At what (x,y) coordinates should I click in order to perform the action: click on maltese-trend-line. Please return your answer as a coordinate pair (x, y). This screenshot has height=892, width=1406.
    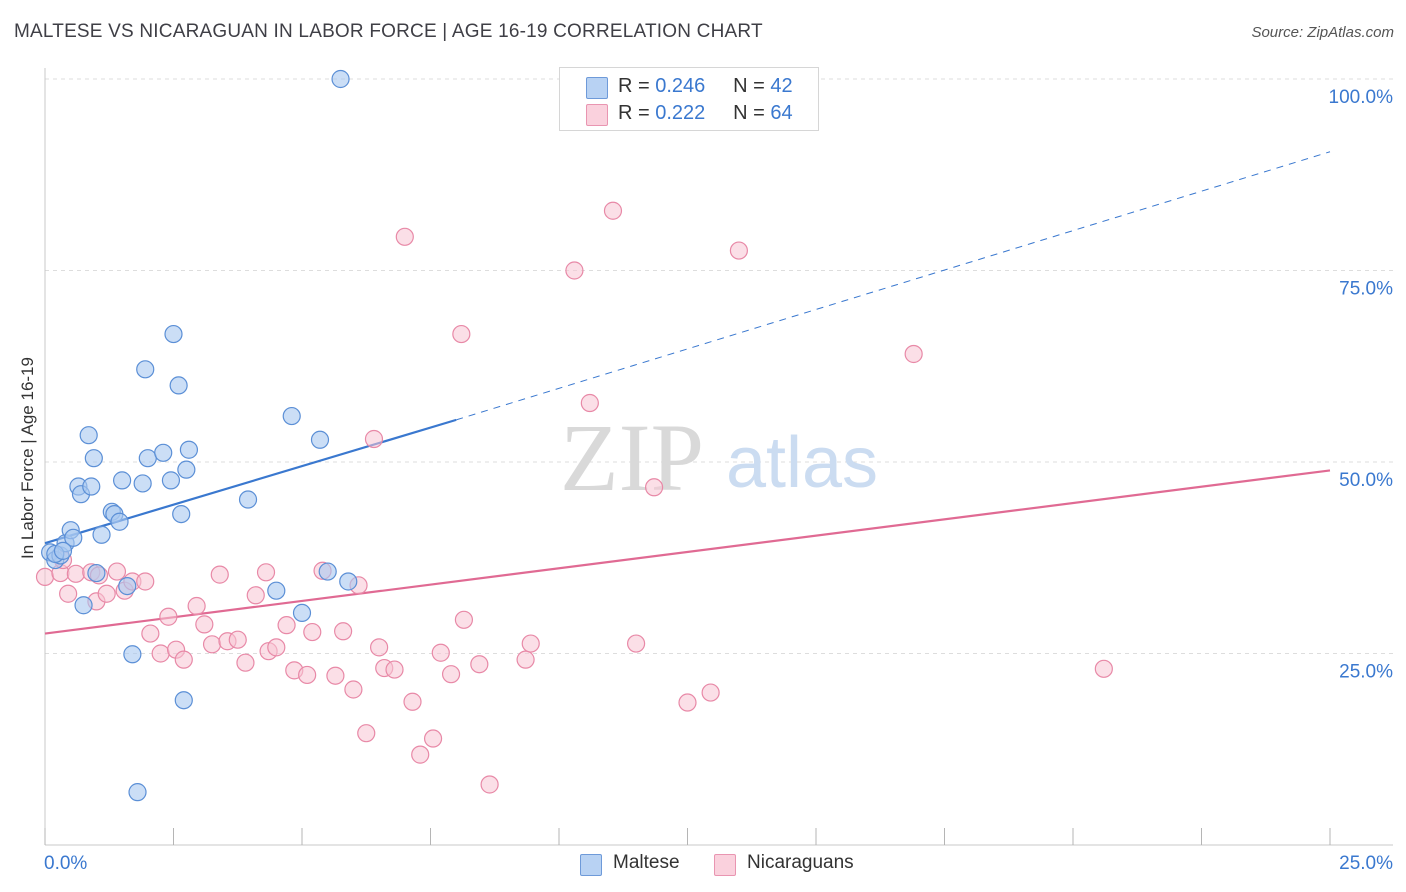
    Looking at the image, I should click on (250, 481).